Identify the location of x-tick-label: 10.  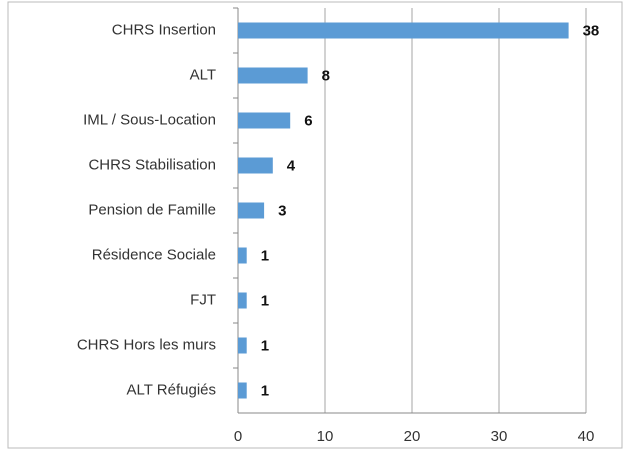
(325, 436).